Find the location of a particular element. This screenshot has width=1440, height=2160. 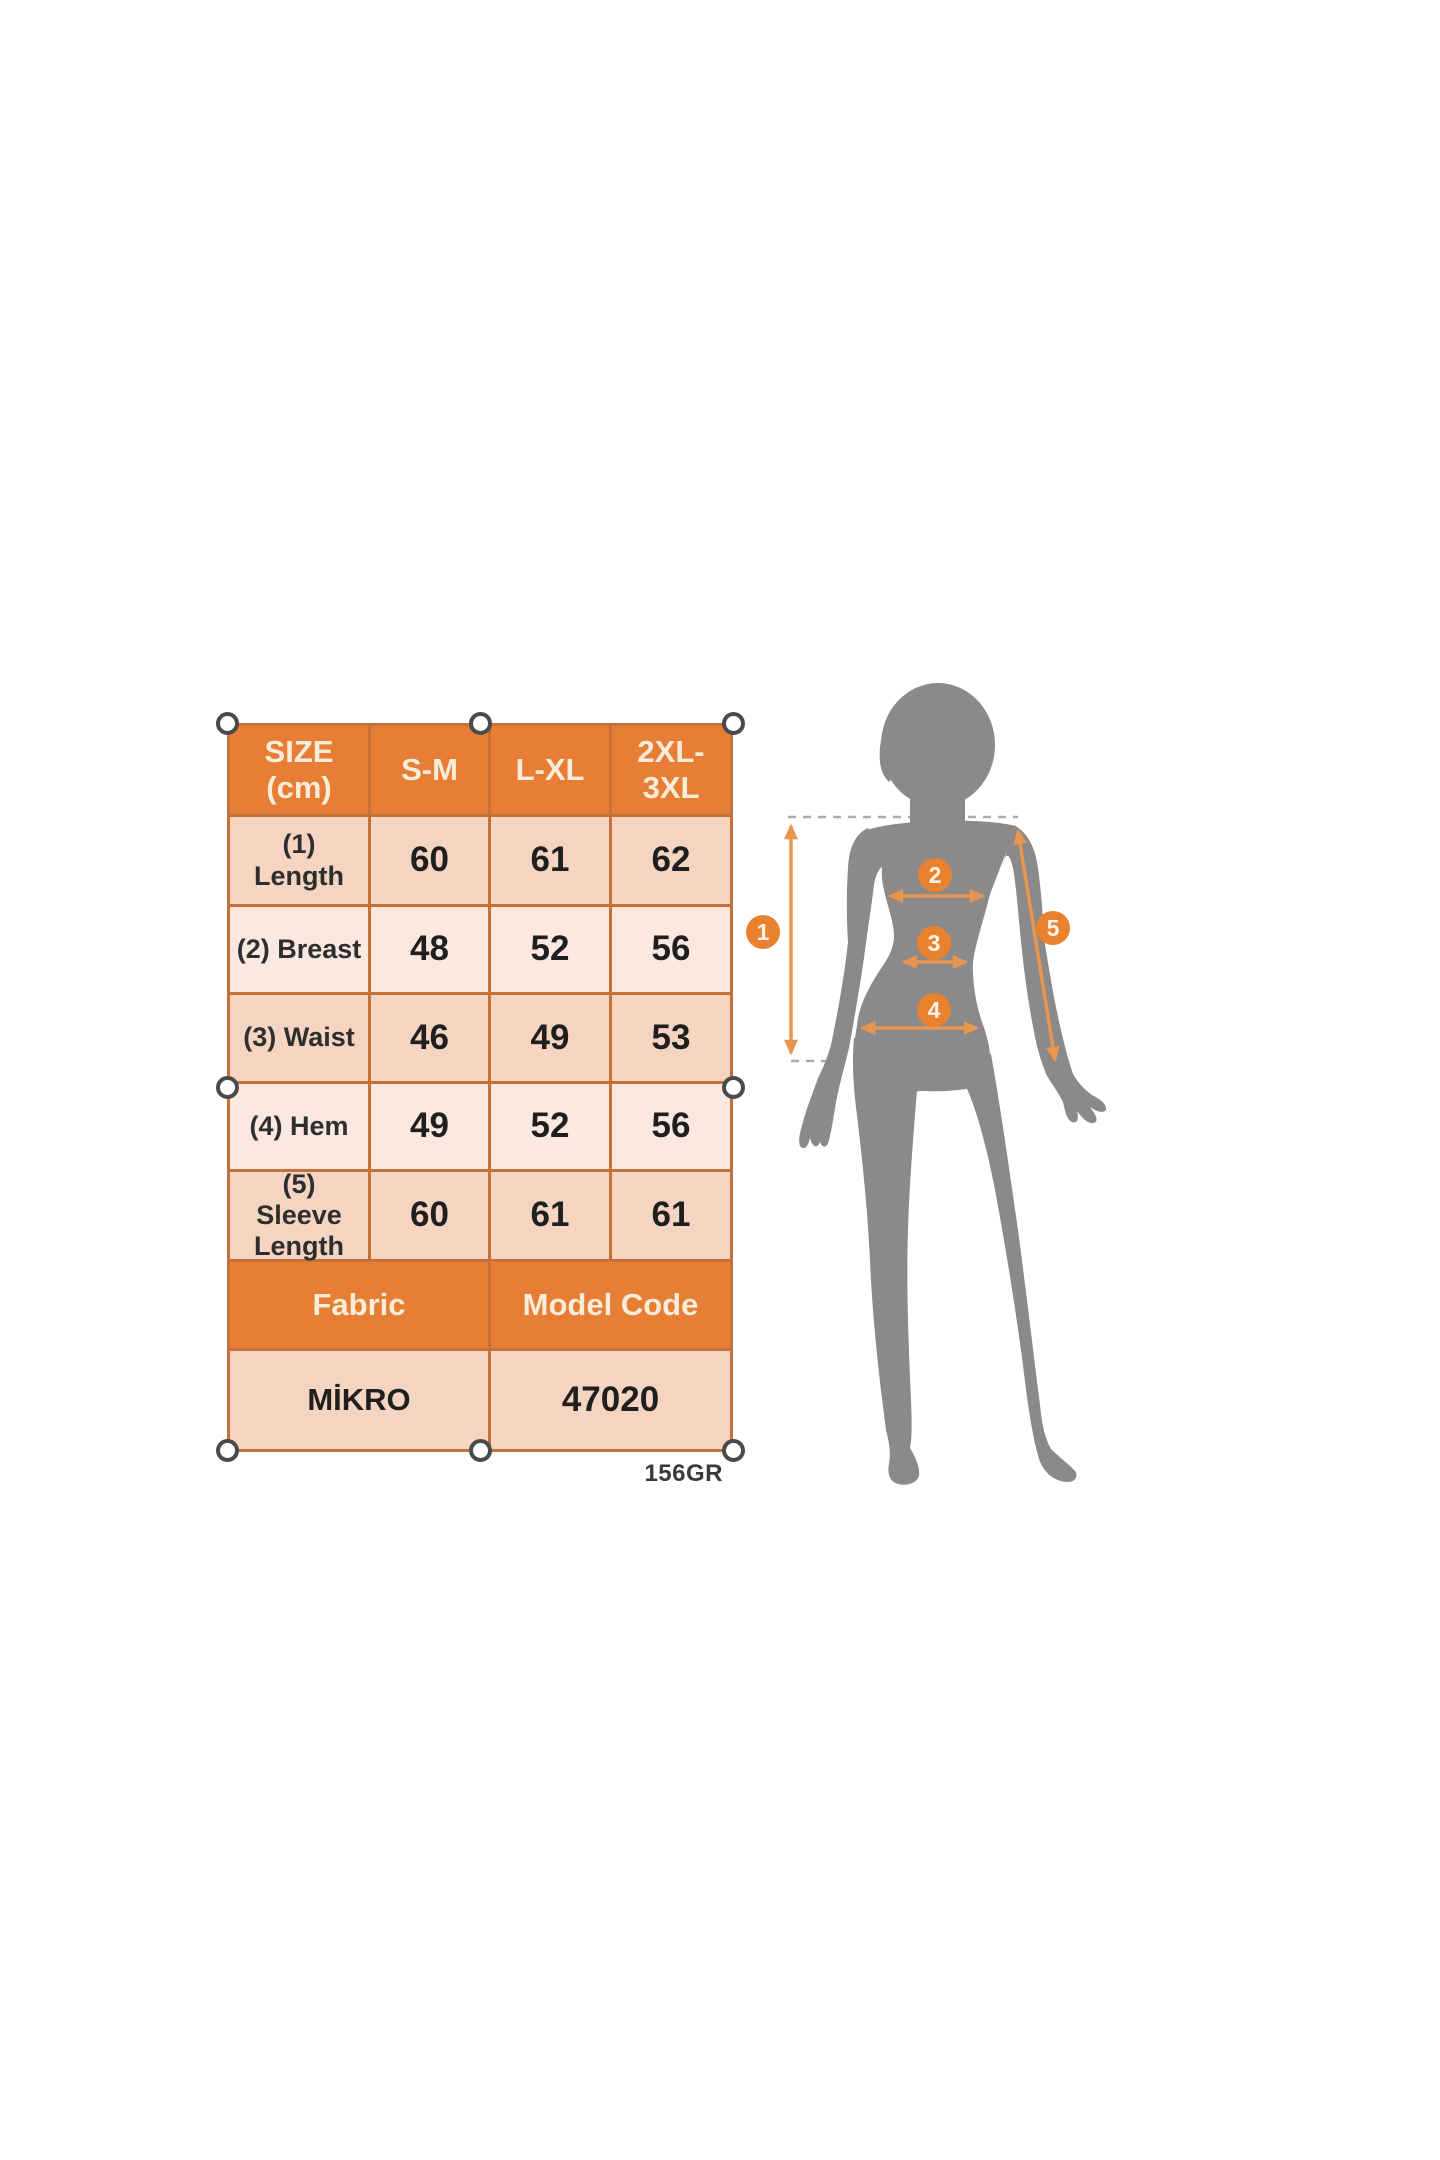

weight-note: 156GR is located at coordinates (683, 1473).